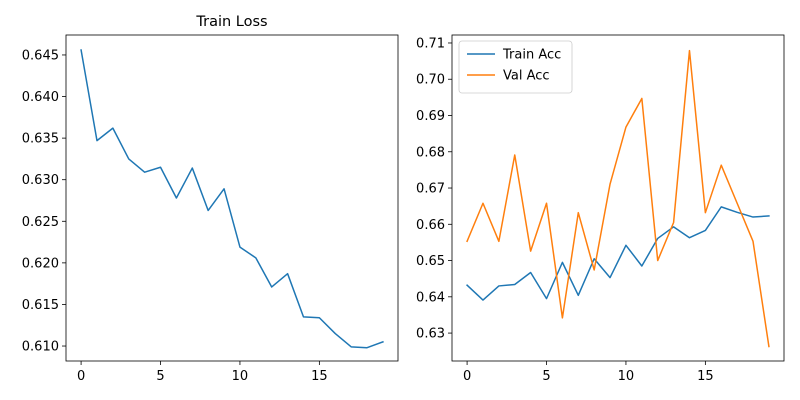 This screenshot has width=800, height=400. I want to click on y-tick-label: 0.67, so click(430, 189).